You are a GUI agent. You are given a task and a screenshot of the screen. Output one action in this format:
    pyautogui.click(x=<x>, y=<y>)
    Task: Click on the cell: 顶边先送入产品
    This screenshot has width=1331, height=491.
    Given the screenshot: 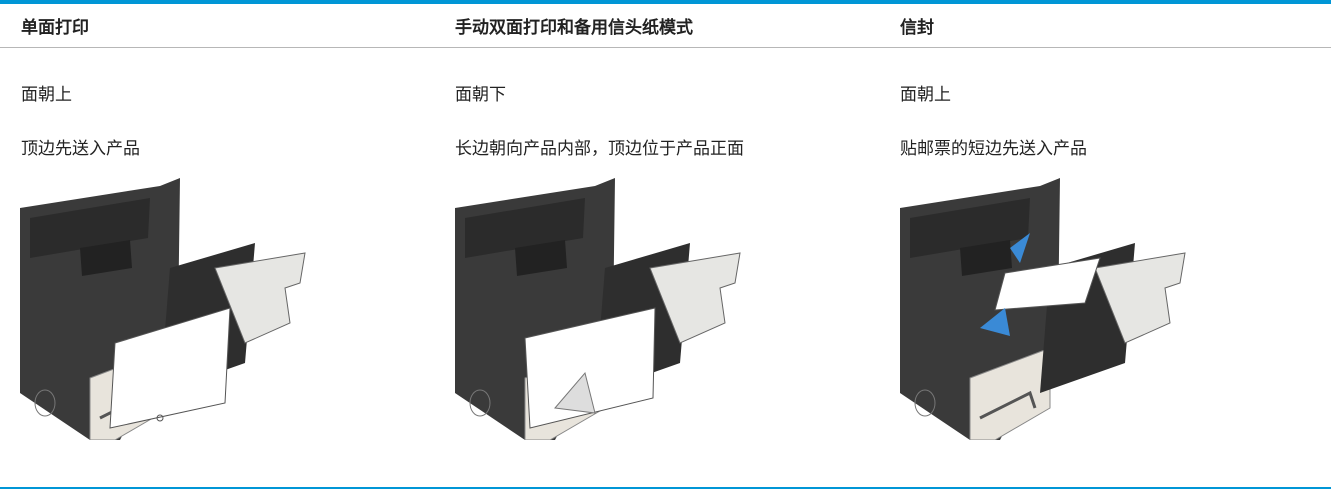 What is the action you would take?
    pyautogui.click(x=80, y=148)
    